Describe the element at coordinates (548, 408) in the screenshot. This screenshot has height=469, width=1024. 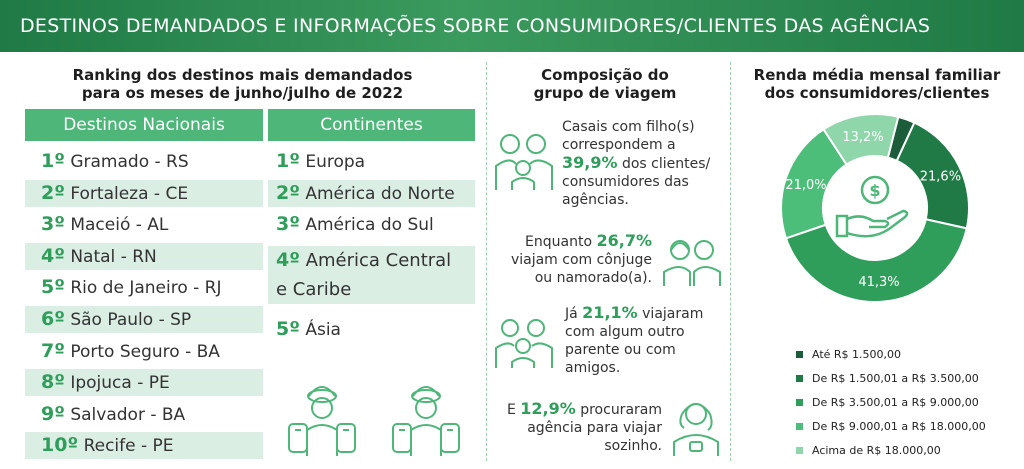
I see `group-pct: 12,9%` at that location.